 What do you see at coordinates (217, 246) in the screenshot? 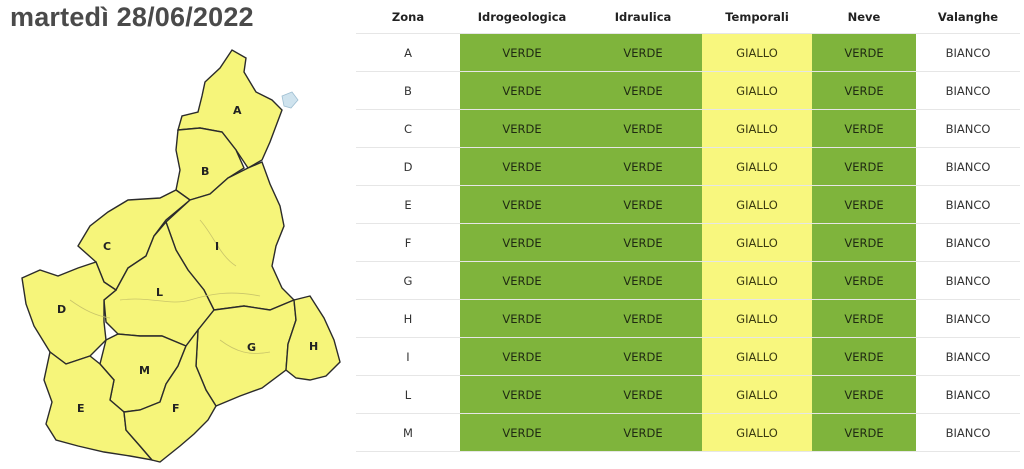
I see `map-label-i: I` at bounding box center [217, 246].